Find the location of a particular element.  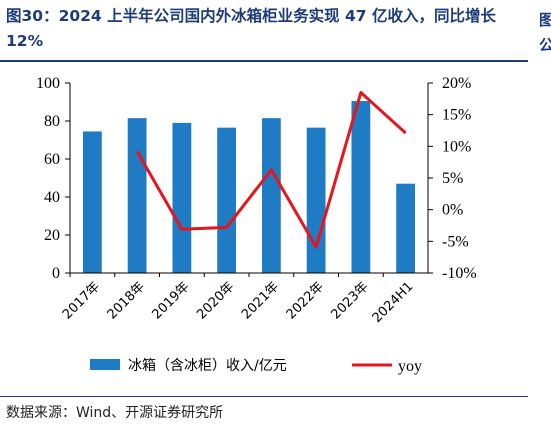

right-tick-label-2: 0% is located at coordinates (452, 210).